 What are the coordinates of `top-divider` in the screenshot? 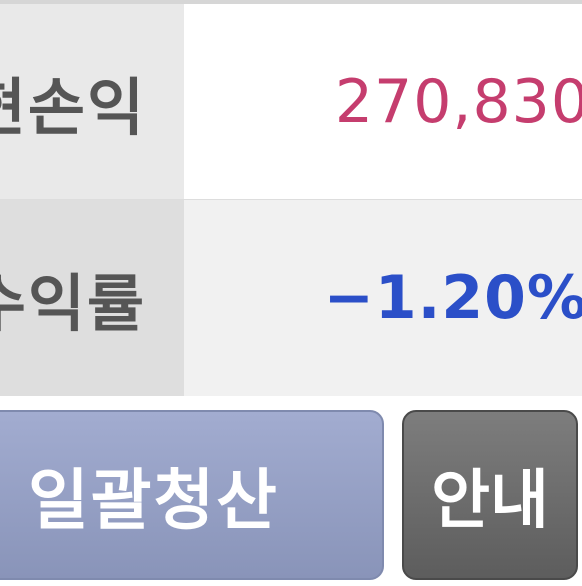 It's located at (291, 2).